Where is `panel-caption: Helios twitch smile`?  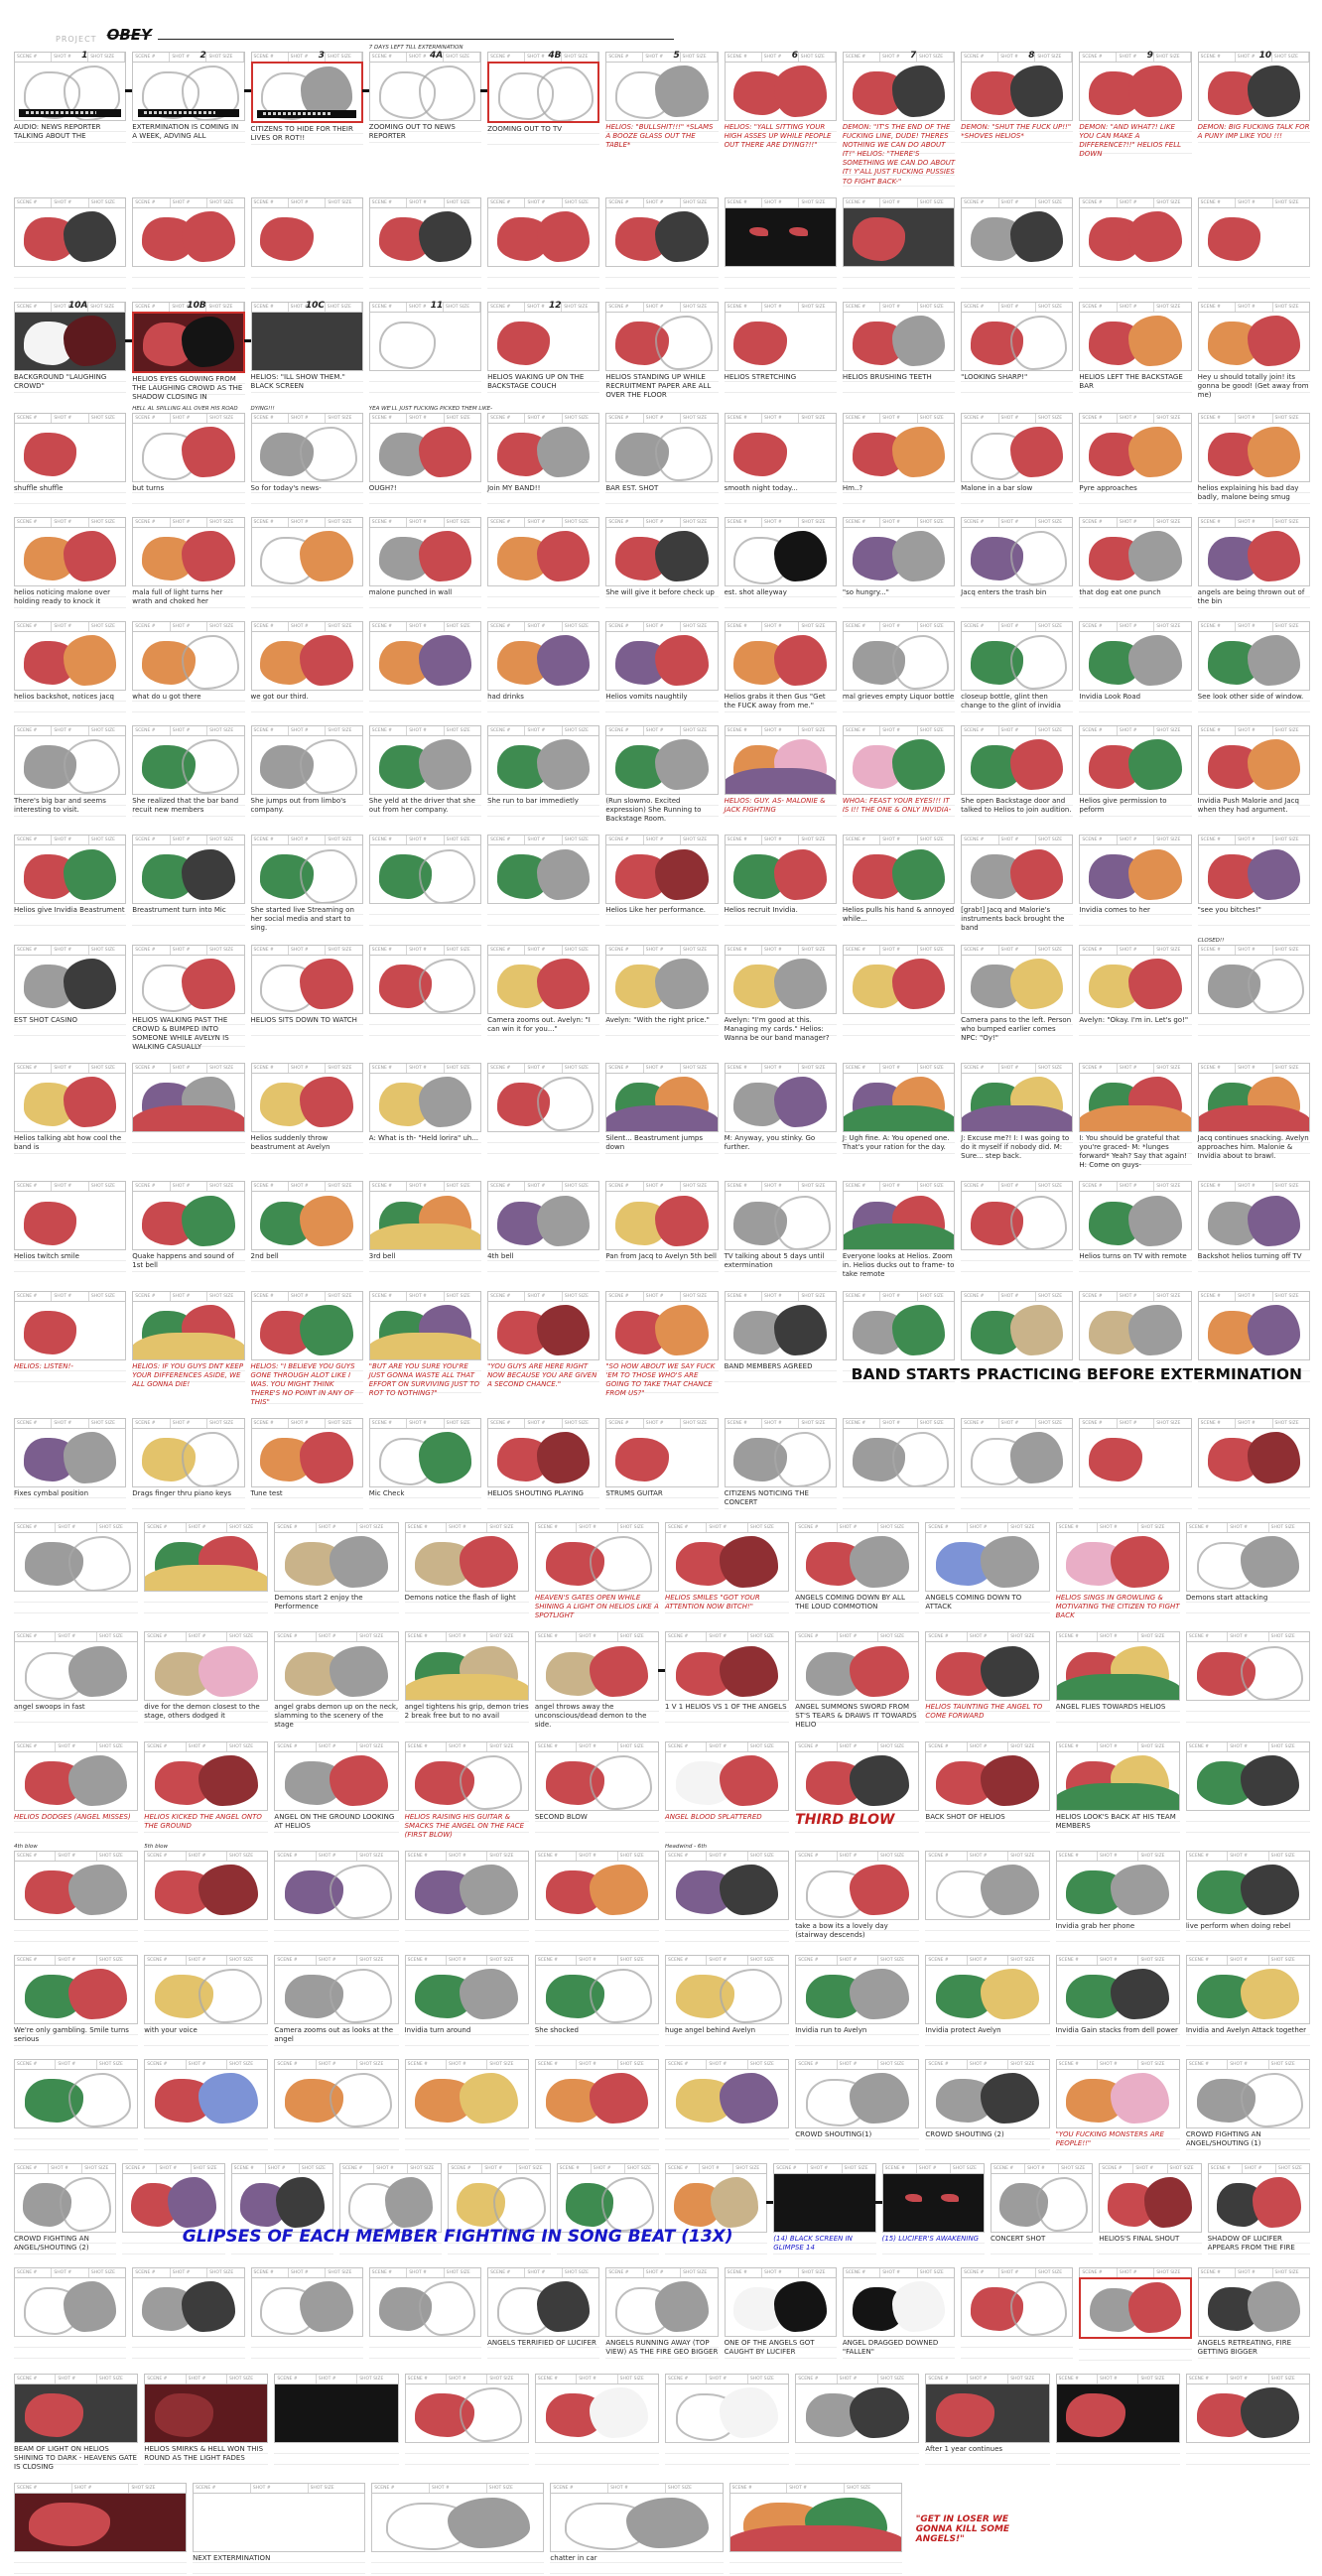 panel-caption: Helios twitch smile is located at coordinates (70, 1263).